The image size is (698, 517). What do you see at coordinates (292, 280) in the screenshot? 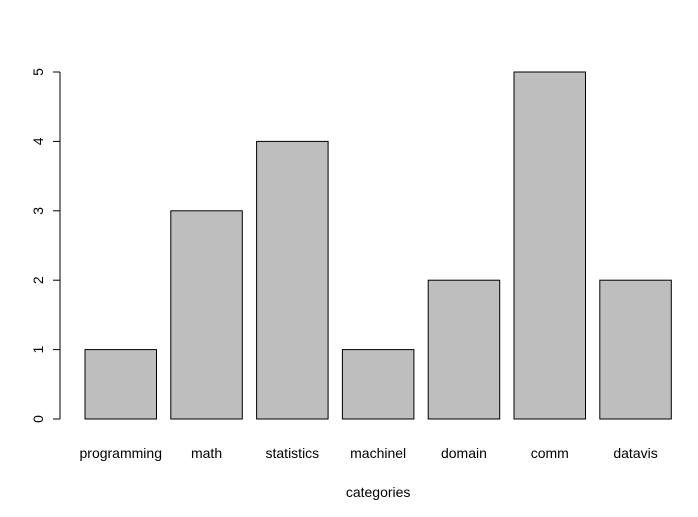
I see `bar-statistics` at bounding box center [292, 280].